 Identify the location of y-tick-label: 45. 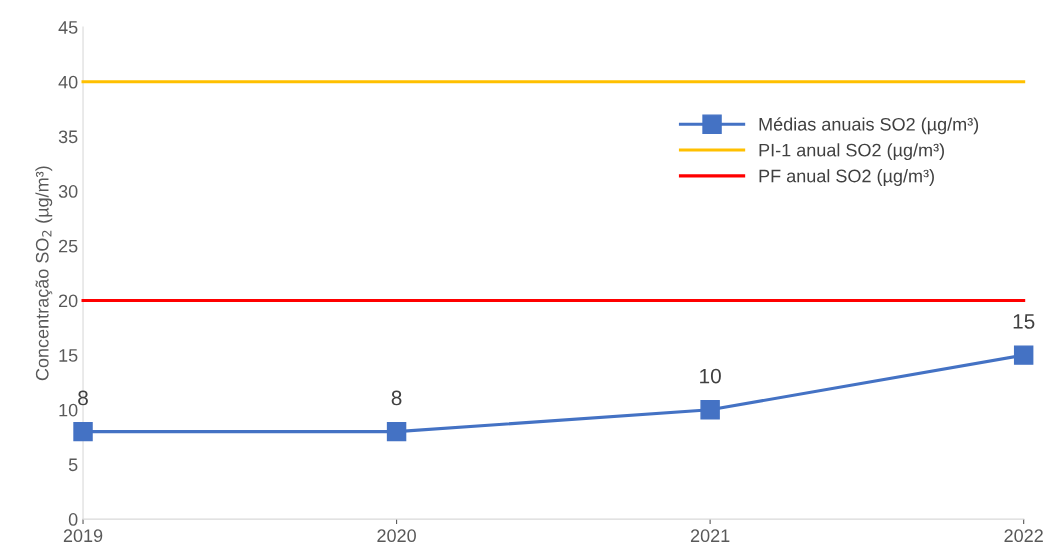
(68, 27).